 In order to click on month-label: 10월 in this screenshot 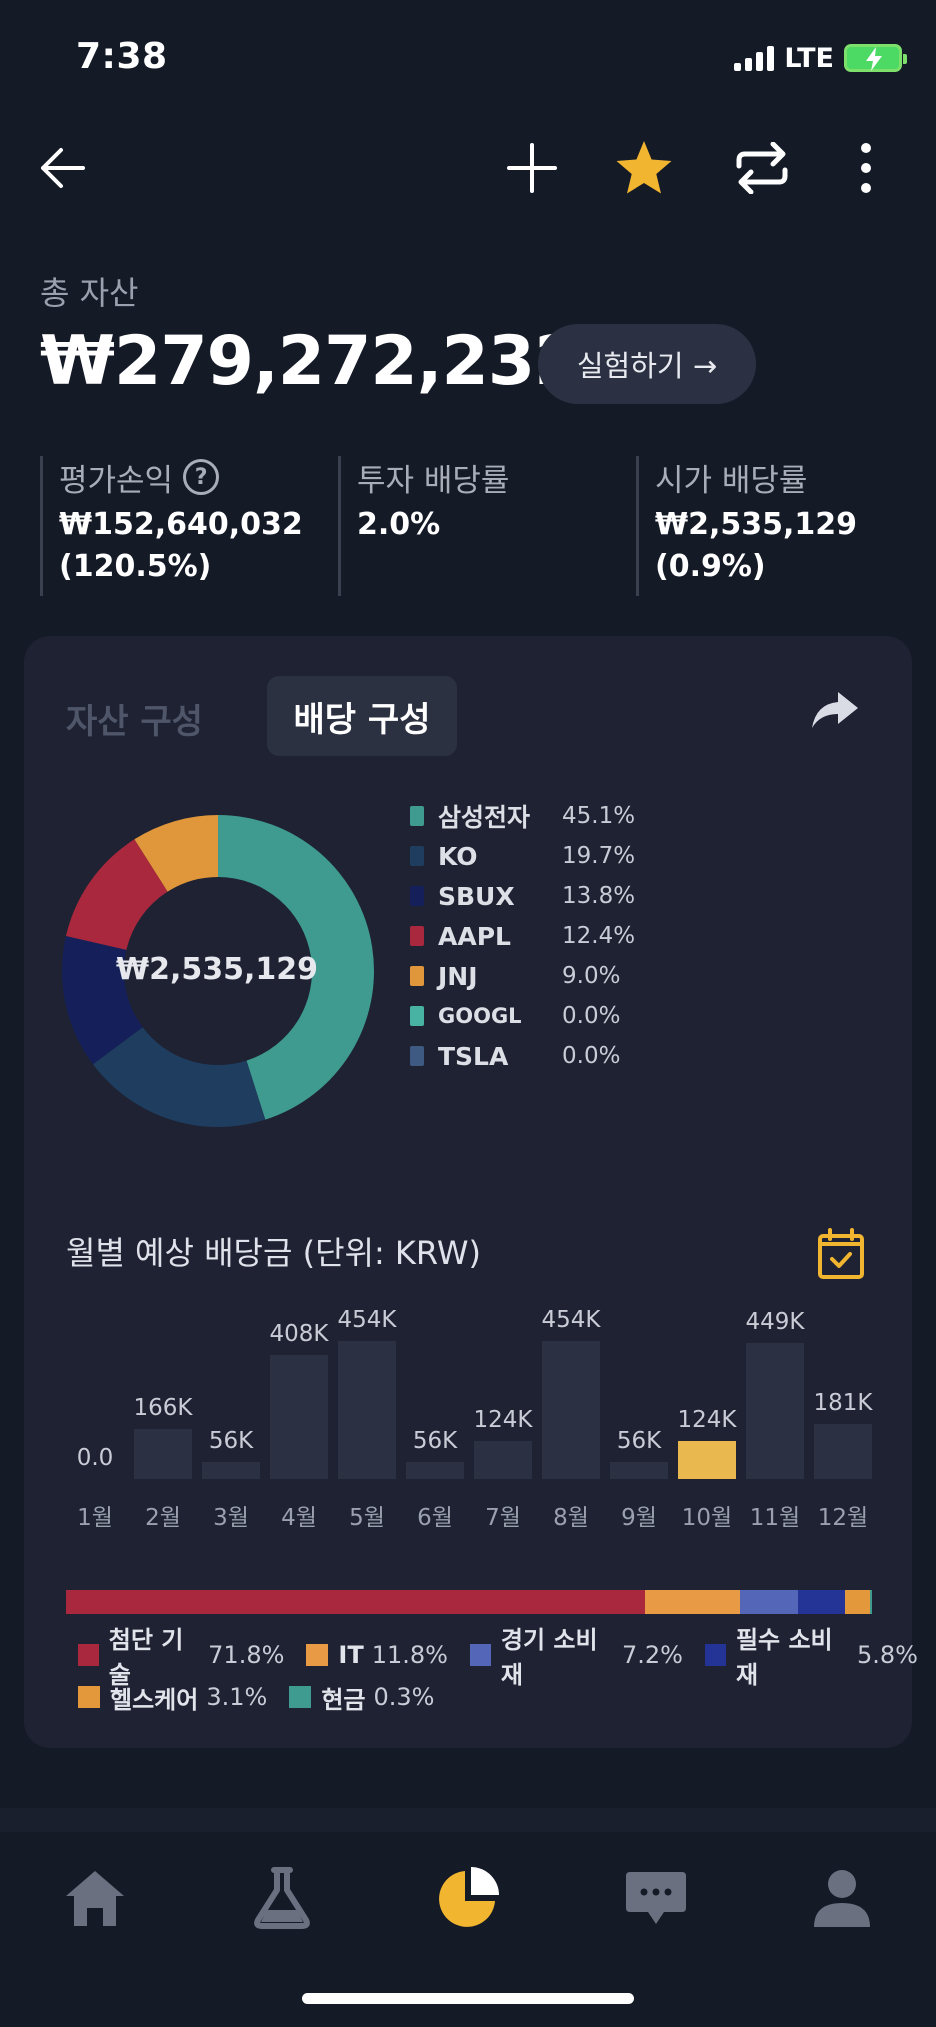, I will do `click(707, 1518)`.